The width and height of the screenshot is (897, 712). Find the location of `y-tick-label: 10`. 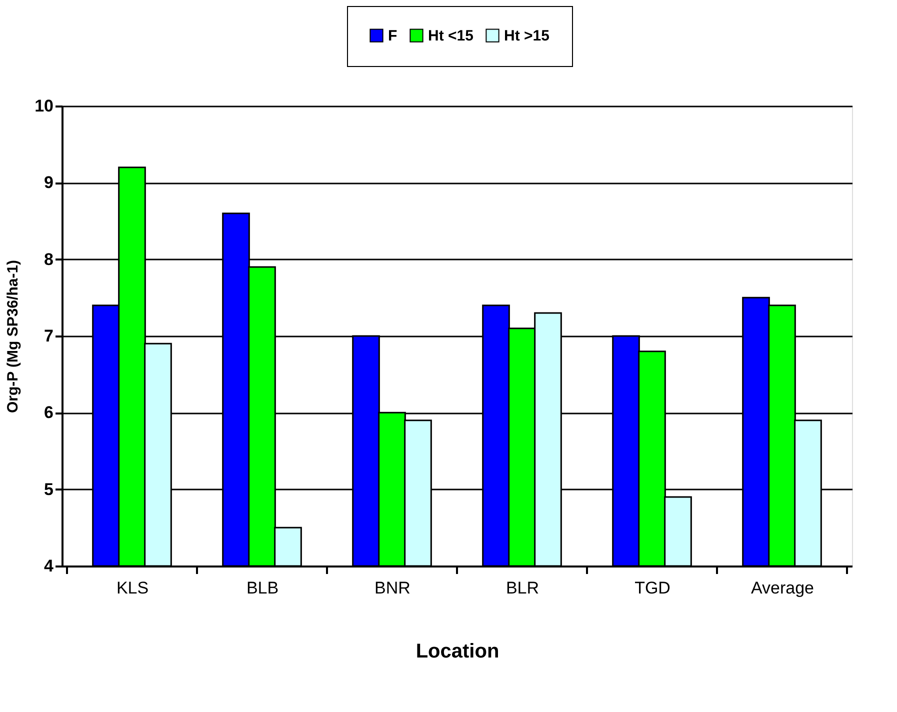

y-tick-label: 10 is located at coordinates (44, 106).